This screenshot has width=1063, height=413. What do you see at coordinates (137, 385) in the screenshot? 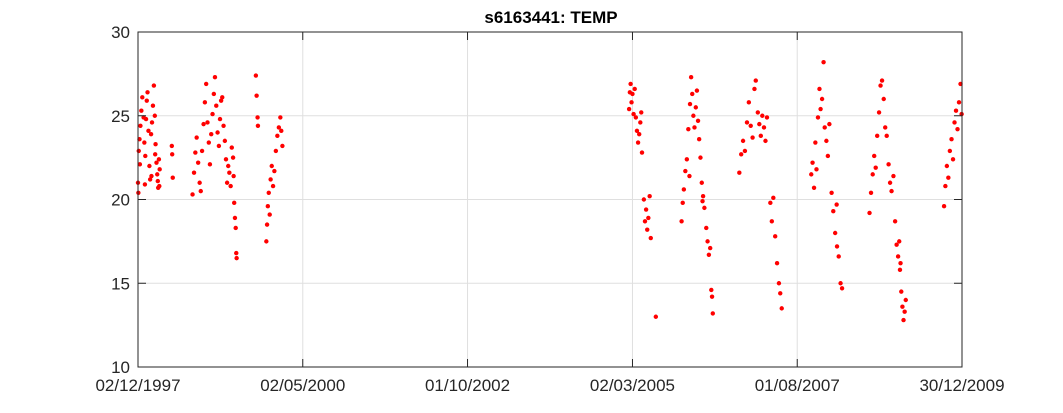
I see `x-tick-label: 02/12/1997` at bounding box center [137, 385].